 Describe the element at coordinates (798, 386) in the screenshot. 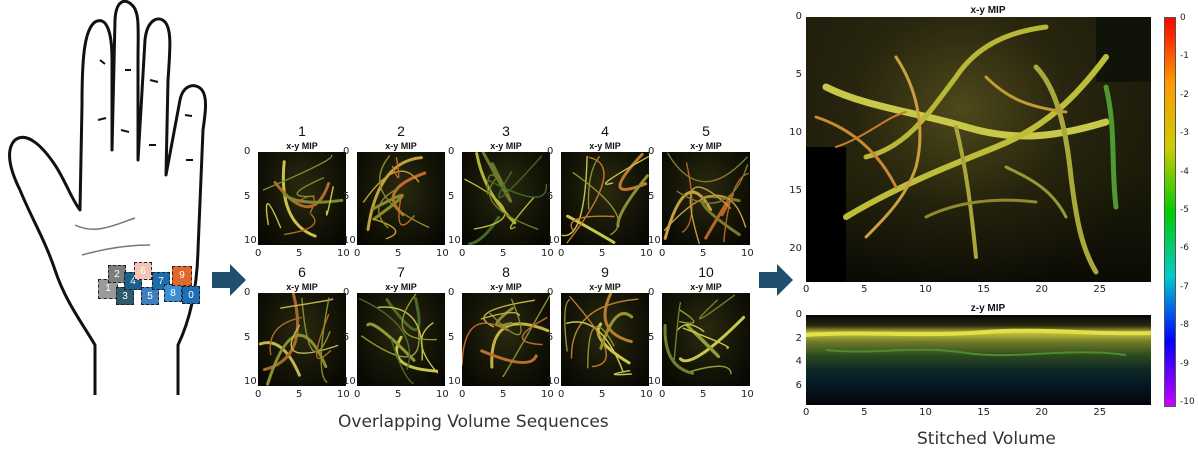

I see `y-tick-label: 6` at that location.